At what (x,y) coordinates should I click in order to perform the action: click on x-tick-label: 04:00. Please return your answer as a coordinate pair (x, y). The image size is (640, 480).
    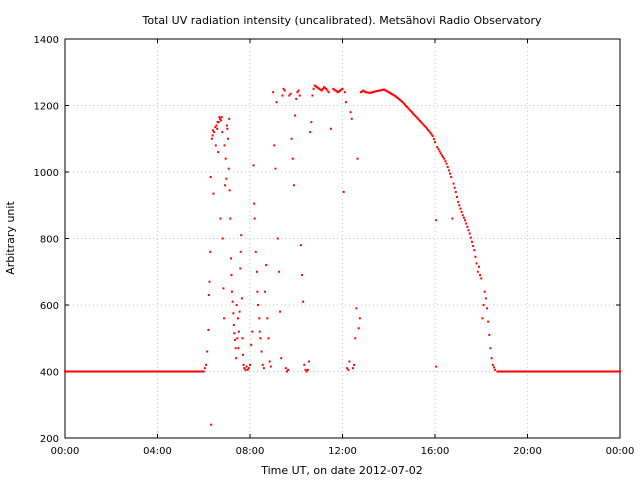
    Looking at the image, I should click on (157, 451).